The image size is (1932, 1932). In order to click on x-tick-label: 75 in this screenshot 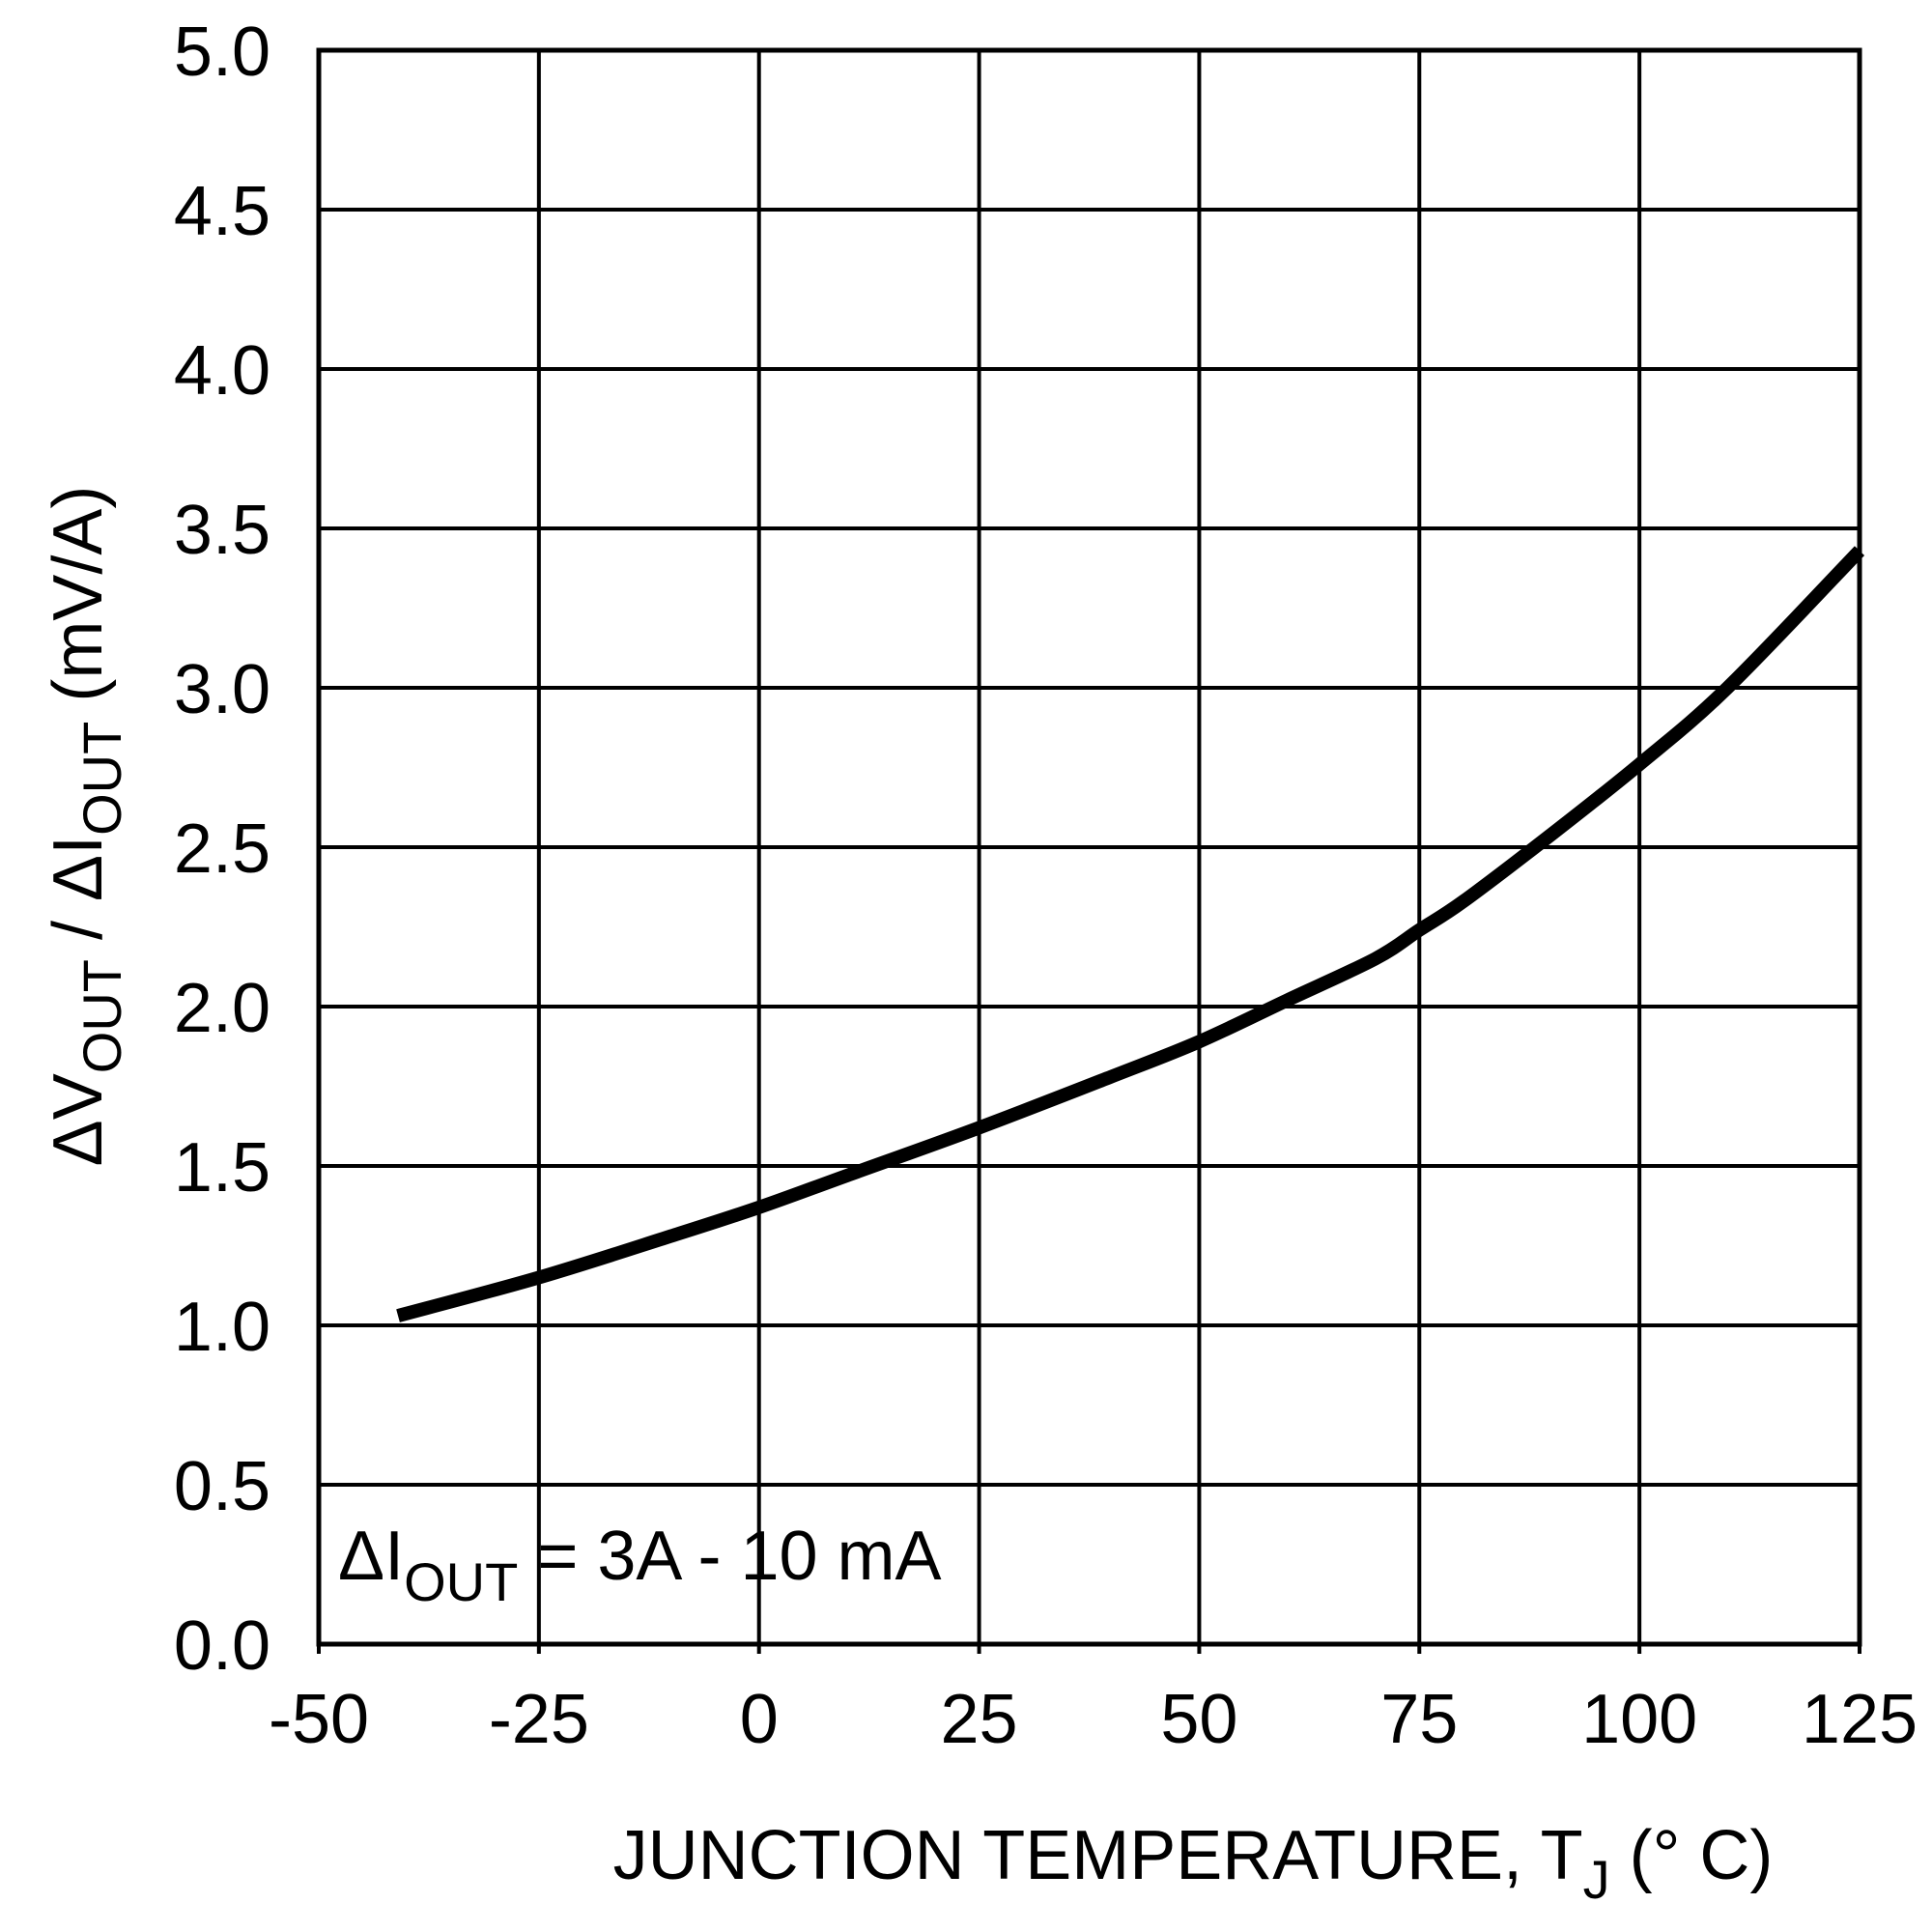, I will do `click(1419, 1719)`.